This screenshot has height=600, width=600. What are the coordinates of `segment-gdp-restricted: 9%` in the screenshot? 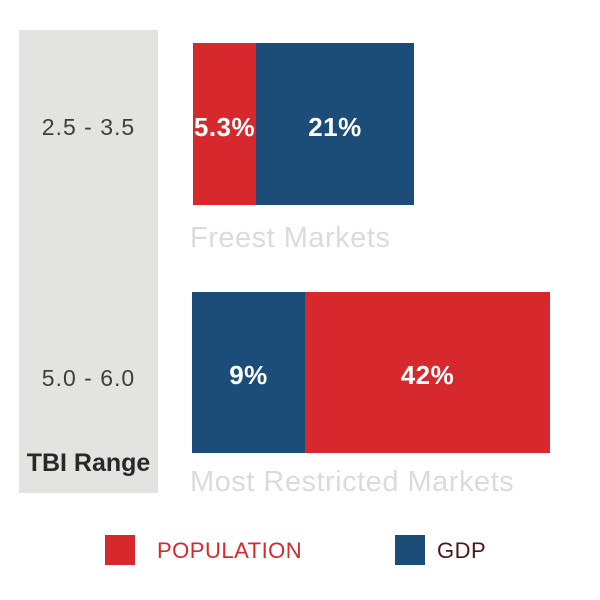 It's located at (248, 372).